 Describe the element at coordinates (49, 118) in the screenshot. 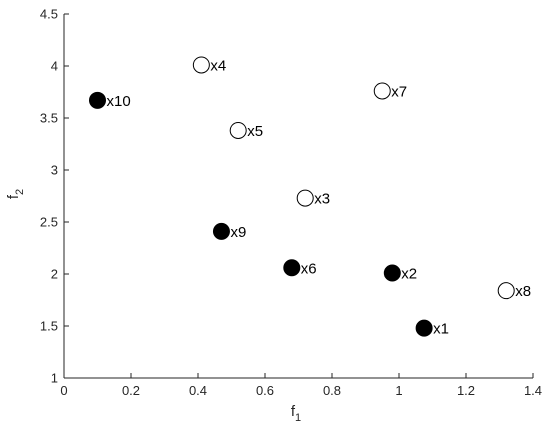

I see `y-tick-label: 3.5` at that location.